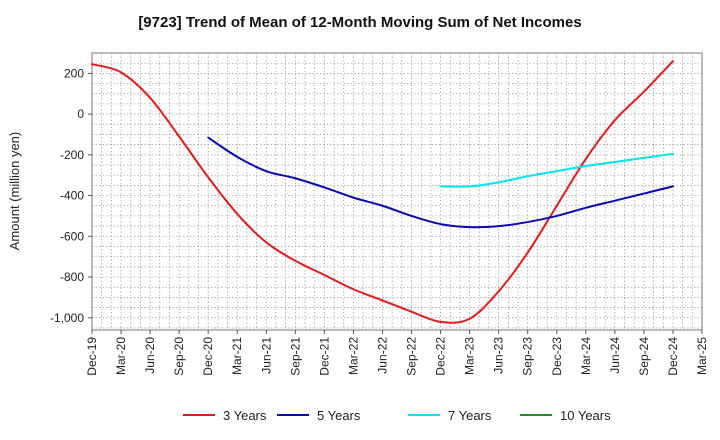 Image resolution: width=720 pixels, height=440 pixels. Describe the element at coordinates (644, 356) in the screenshot. I see `x-tick-label: Sep-24` at that location.